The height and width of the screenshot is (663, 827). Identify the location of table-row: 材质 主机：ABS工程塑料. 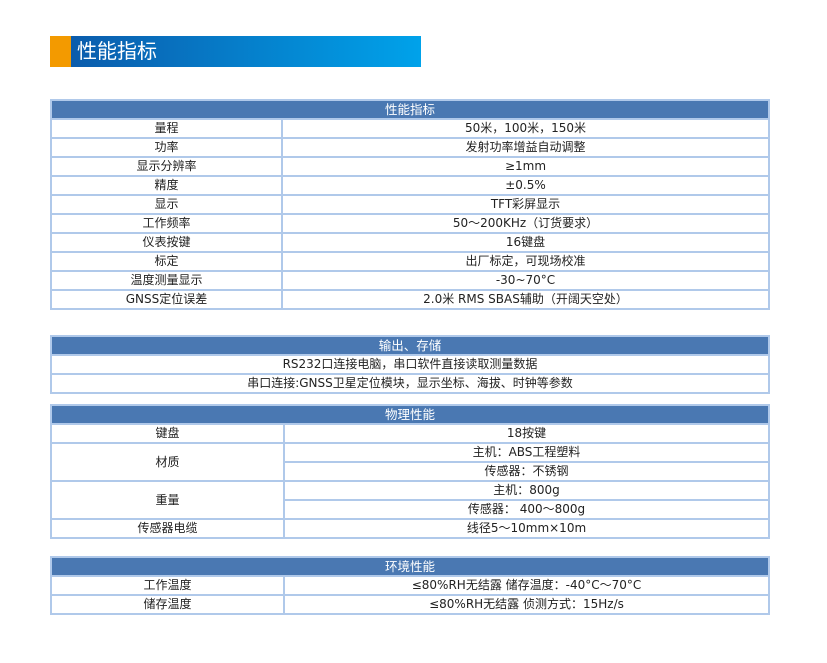
(410, 462).